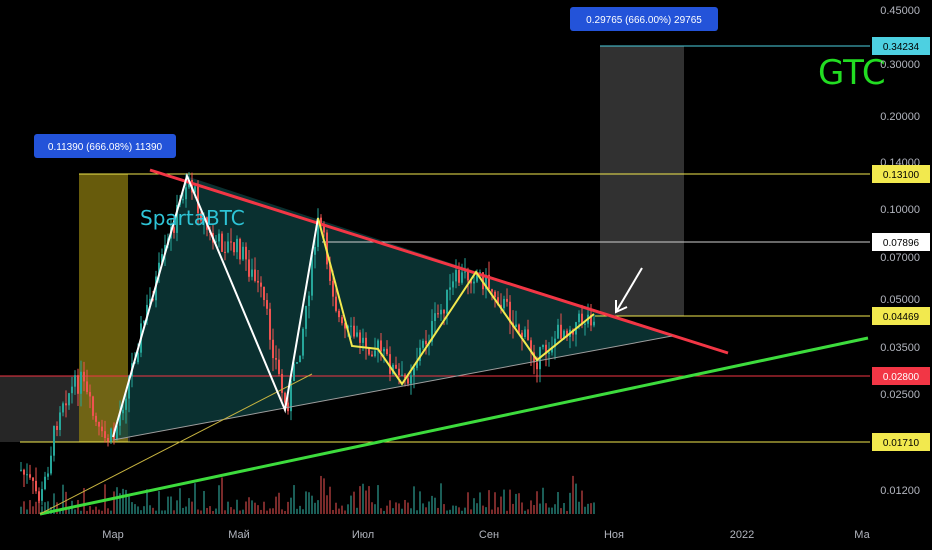  What do you see at coordinates (742, 535) in the screenshot?
I see `x-tick: 2022` at bounding box center [742, 535].